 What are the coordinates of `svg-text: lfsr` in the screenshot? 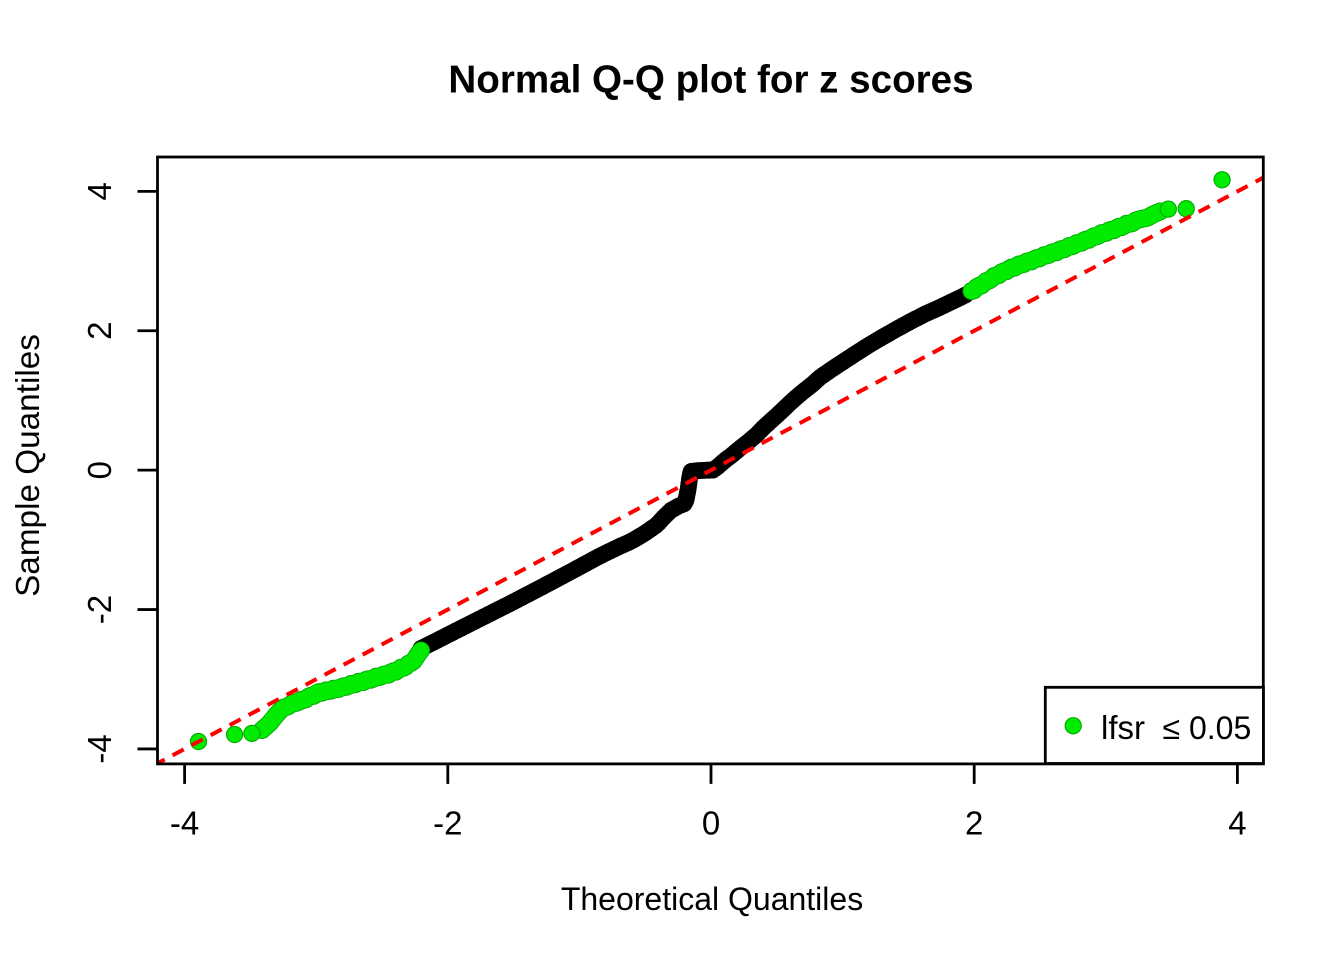 It's located at (1123, 727).